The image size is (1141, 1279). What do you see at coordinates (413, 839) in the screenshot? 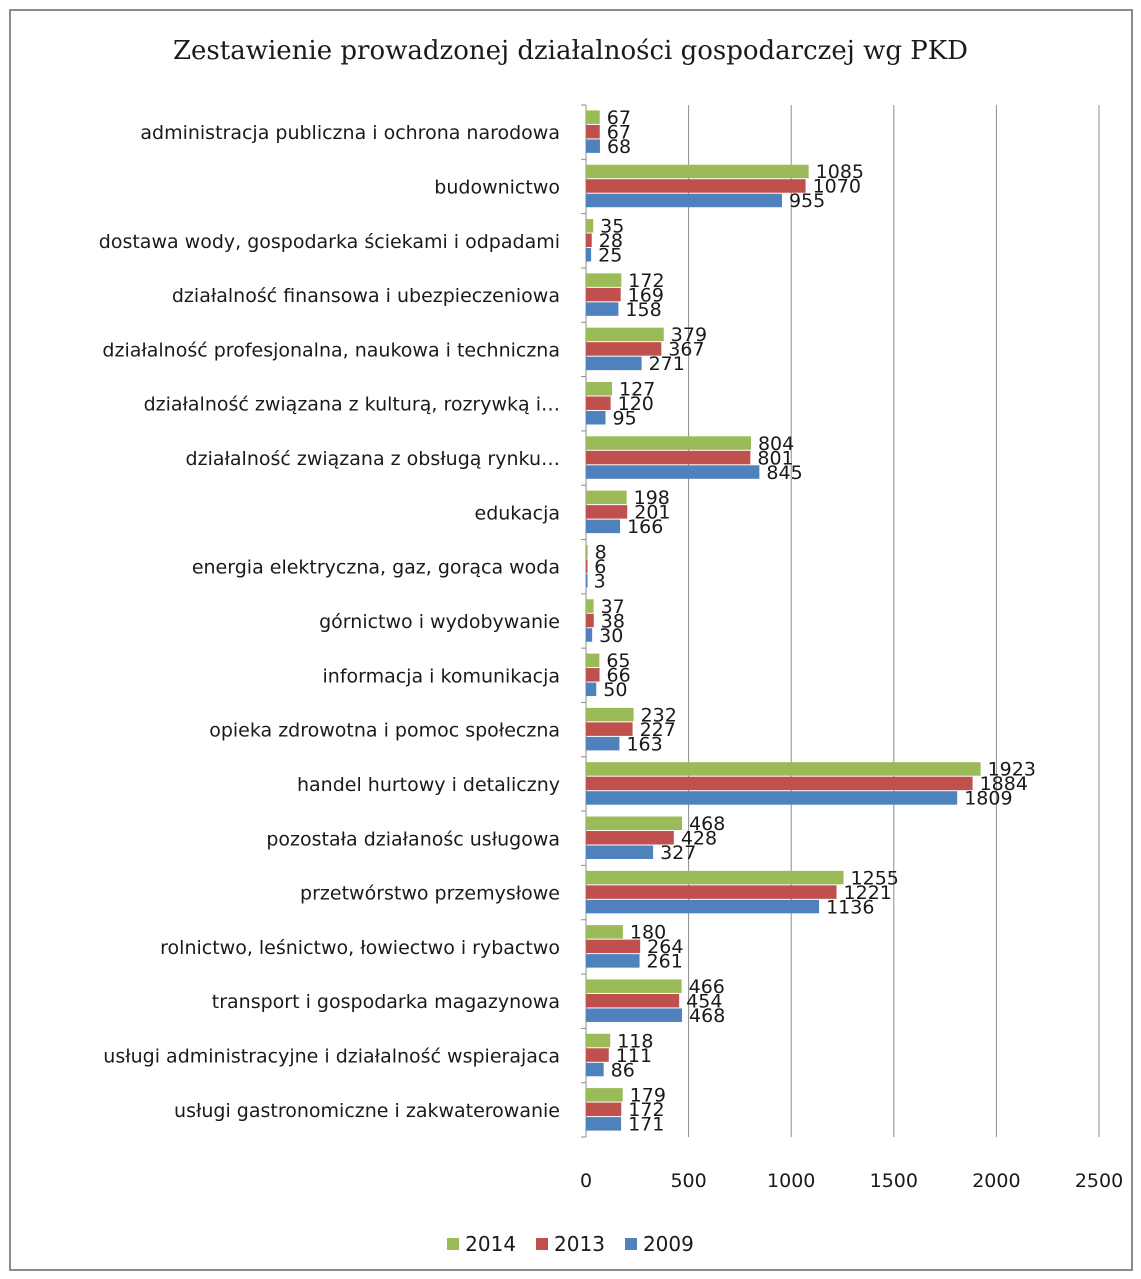
I see `category-label: pozostała działanośc usługowa` at bounding box center [413, 839].